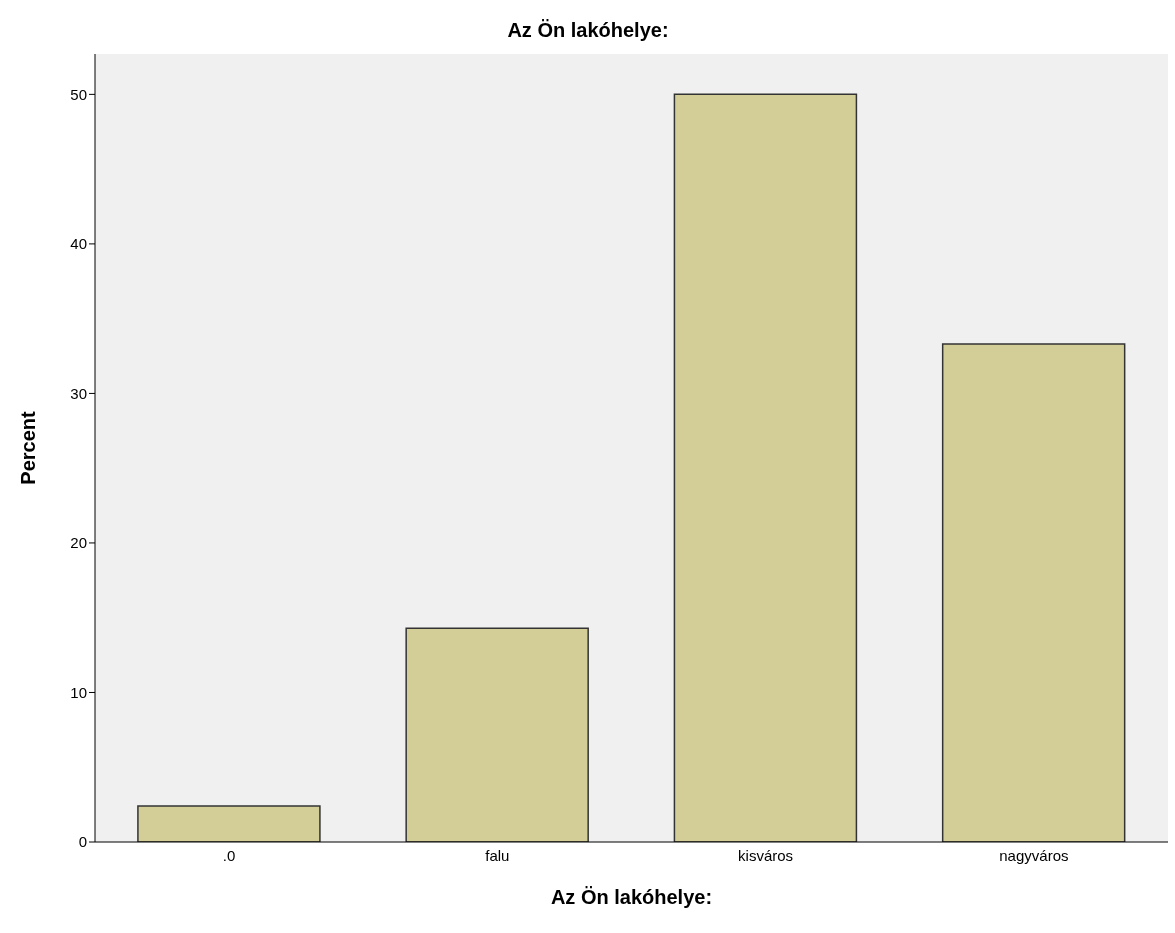 The height and width of the screenshot is (933, 1175). Describe the element at coordinates (78, 692) in the screenshot. I see `y-tick-label: 10` at that location.